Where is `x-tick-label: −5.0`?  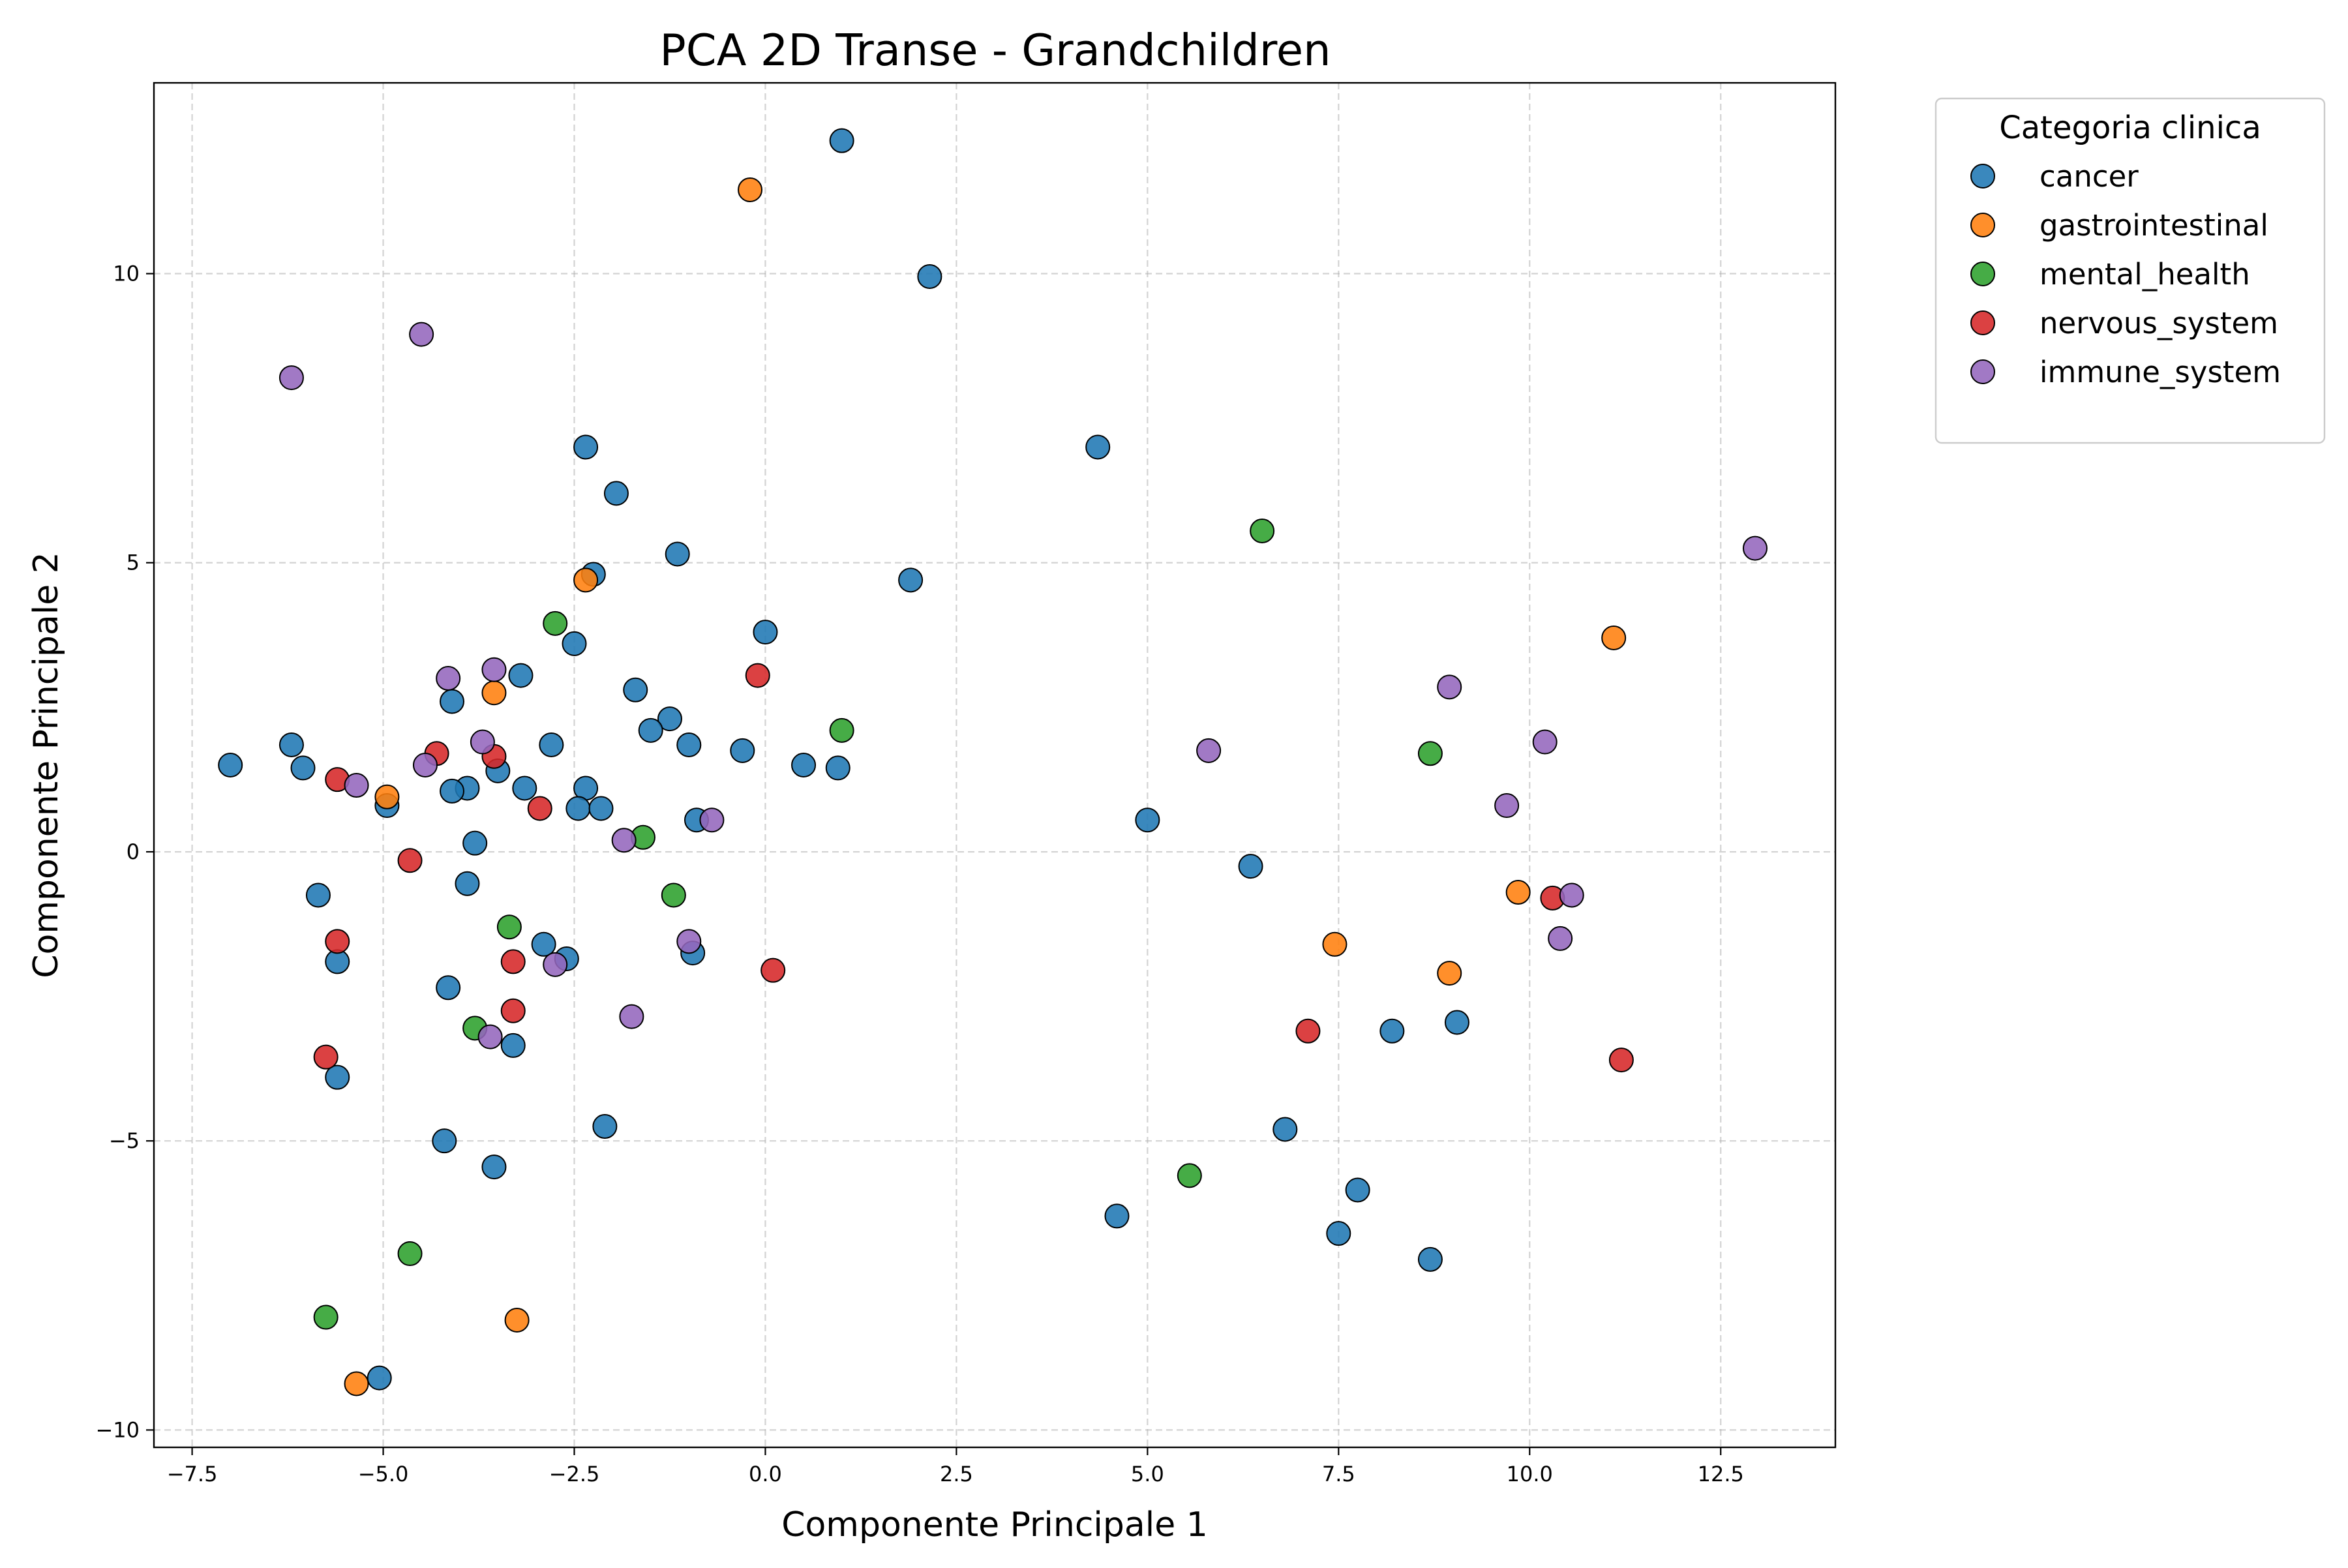 x-tick-label: −5.0 is located at coordinates (384, 1474).